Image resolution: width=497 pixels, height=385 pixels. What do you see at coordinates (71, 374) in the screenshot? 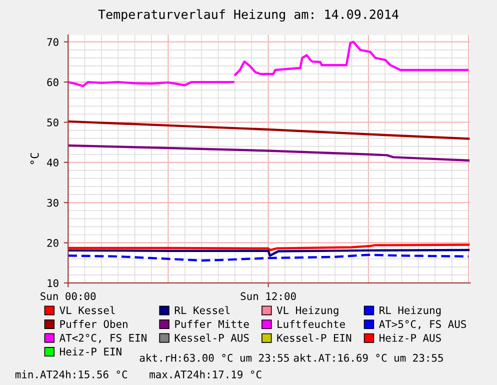
I see `text: min.AT24h:15.56 °C` at bounding box center [71, 374].